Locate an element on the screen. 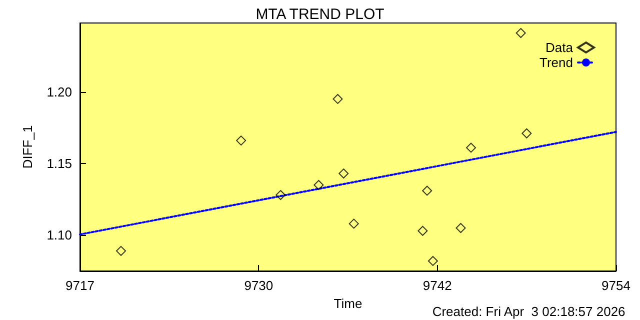 The height and width of the screenshot is (320, 640). legend-label: Data is located at coordinates (560, 47).